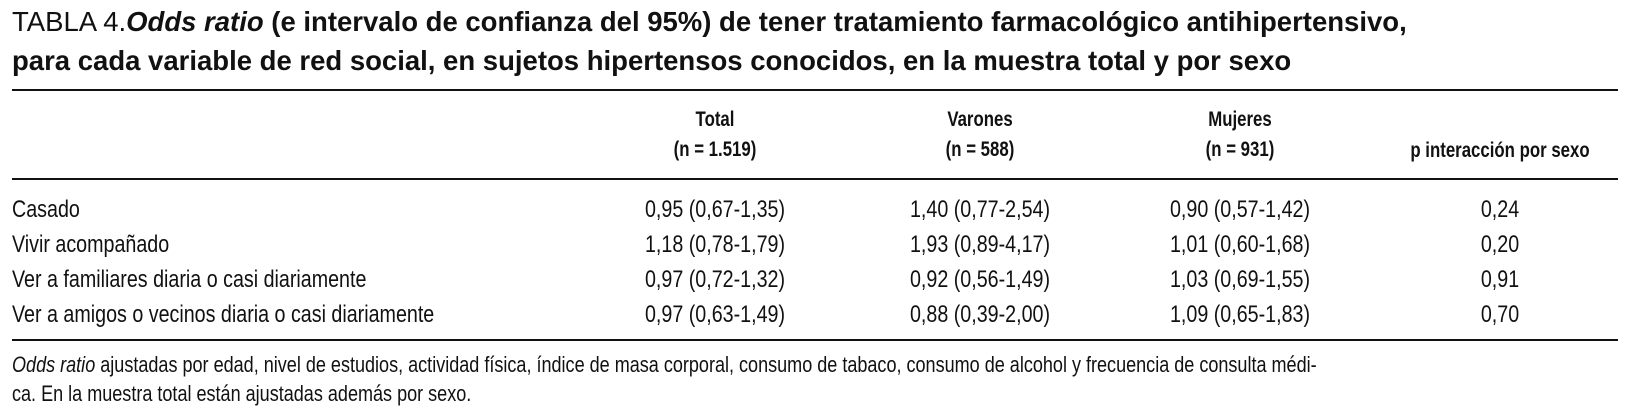  Describe the element at coordinates (1240, 244) in the screenshot. I see `cell-mujeres: 1,01 (0,60-1,68)` at that location.